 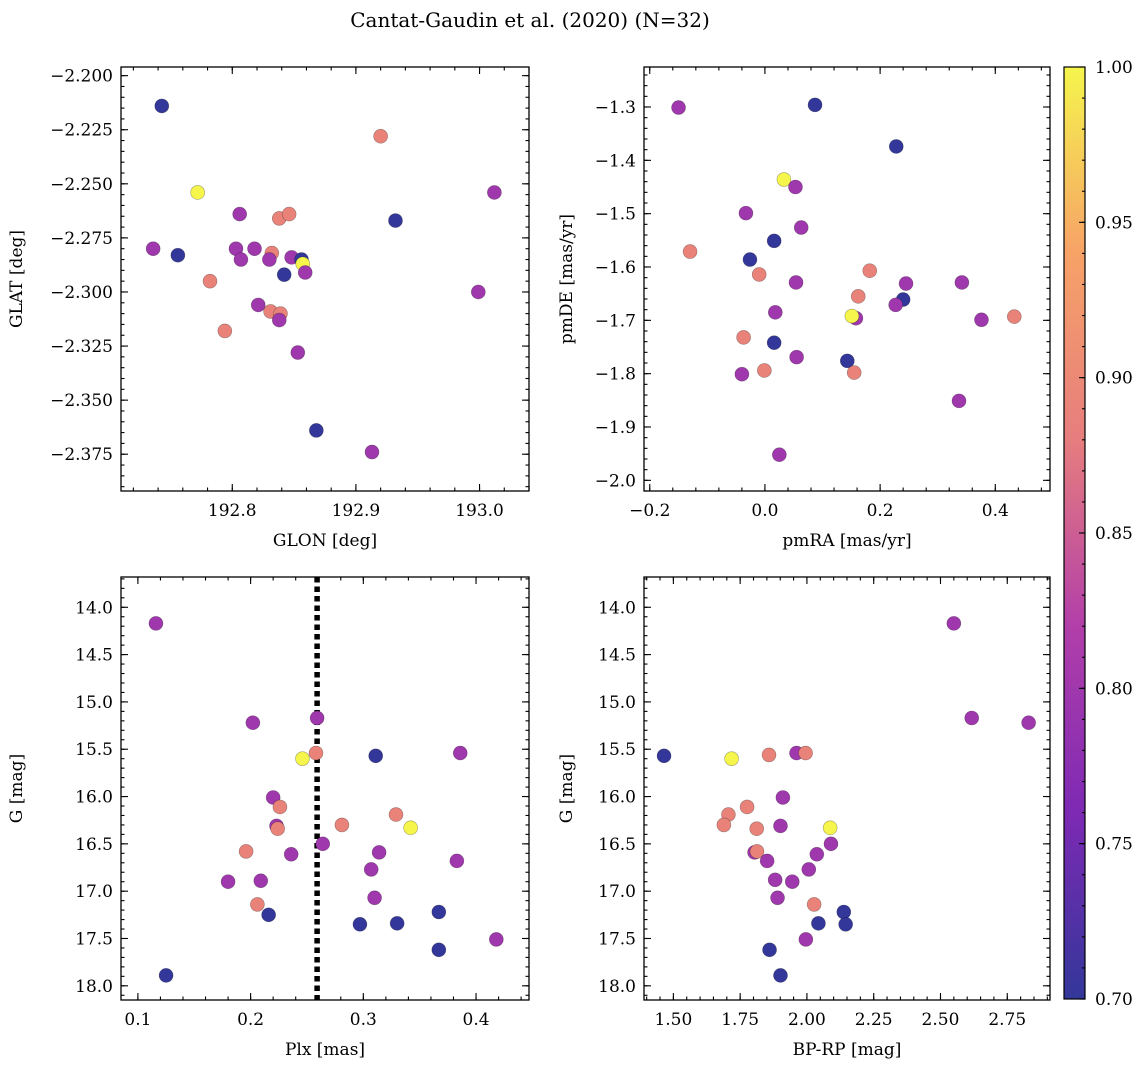 I want to click on y-tick-label: 15.0, so click(x=94, y=703).